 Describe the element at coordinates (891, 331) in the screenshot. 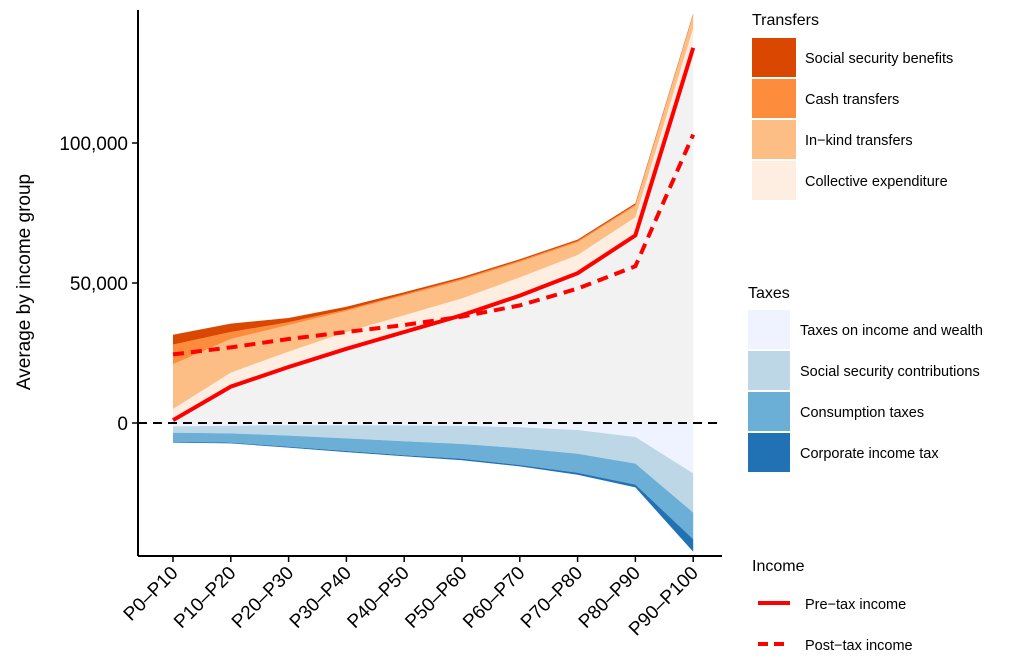

I see `legend-label-taxes-on-income-and-wealth: Taxes on income and wealth` at that location.